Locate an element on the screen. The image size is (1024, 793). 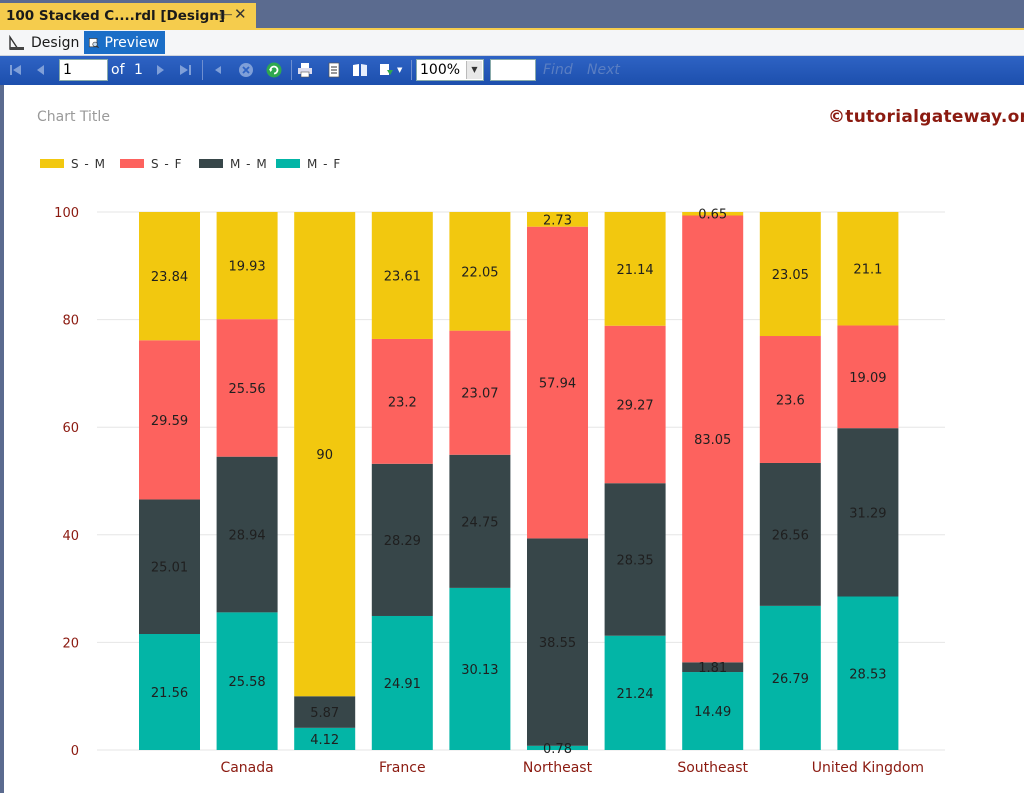
page-total: 1 is located at coordinates (138, 70).